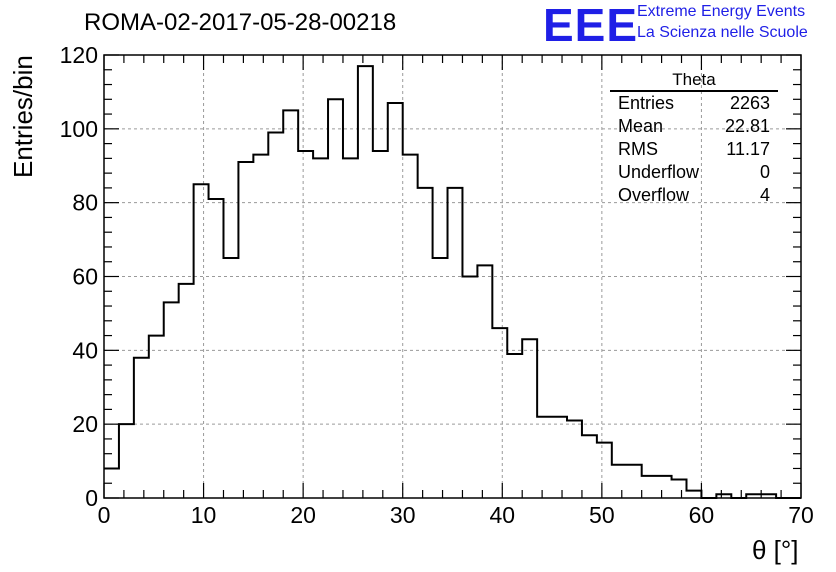  I want to click on stats-label: Entries, so click(646, 103).